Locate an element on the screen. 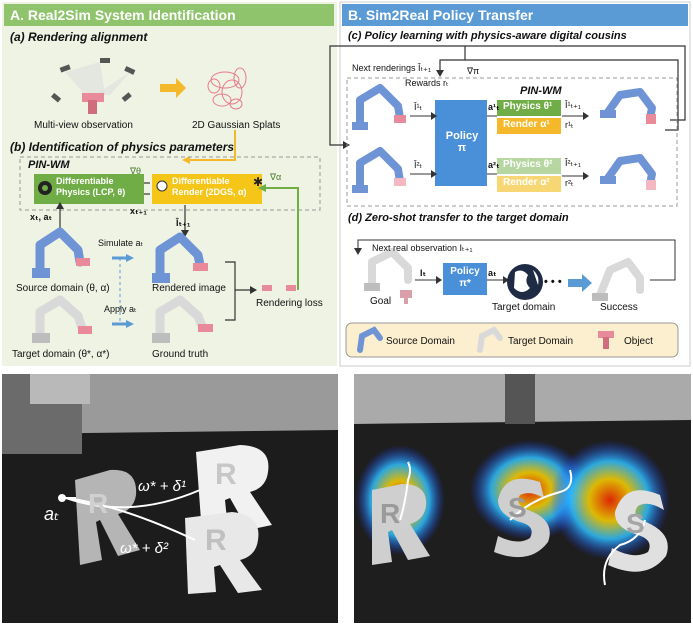  diff-physics-label: Differentiable Physics (LCP, θ) is located at coordinates (91, 186).